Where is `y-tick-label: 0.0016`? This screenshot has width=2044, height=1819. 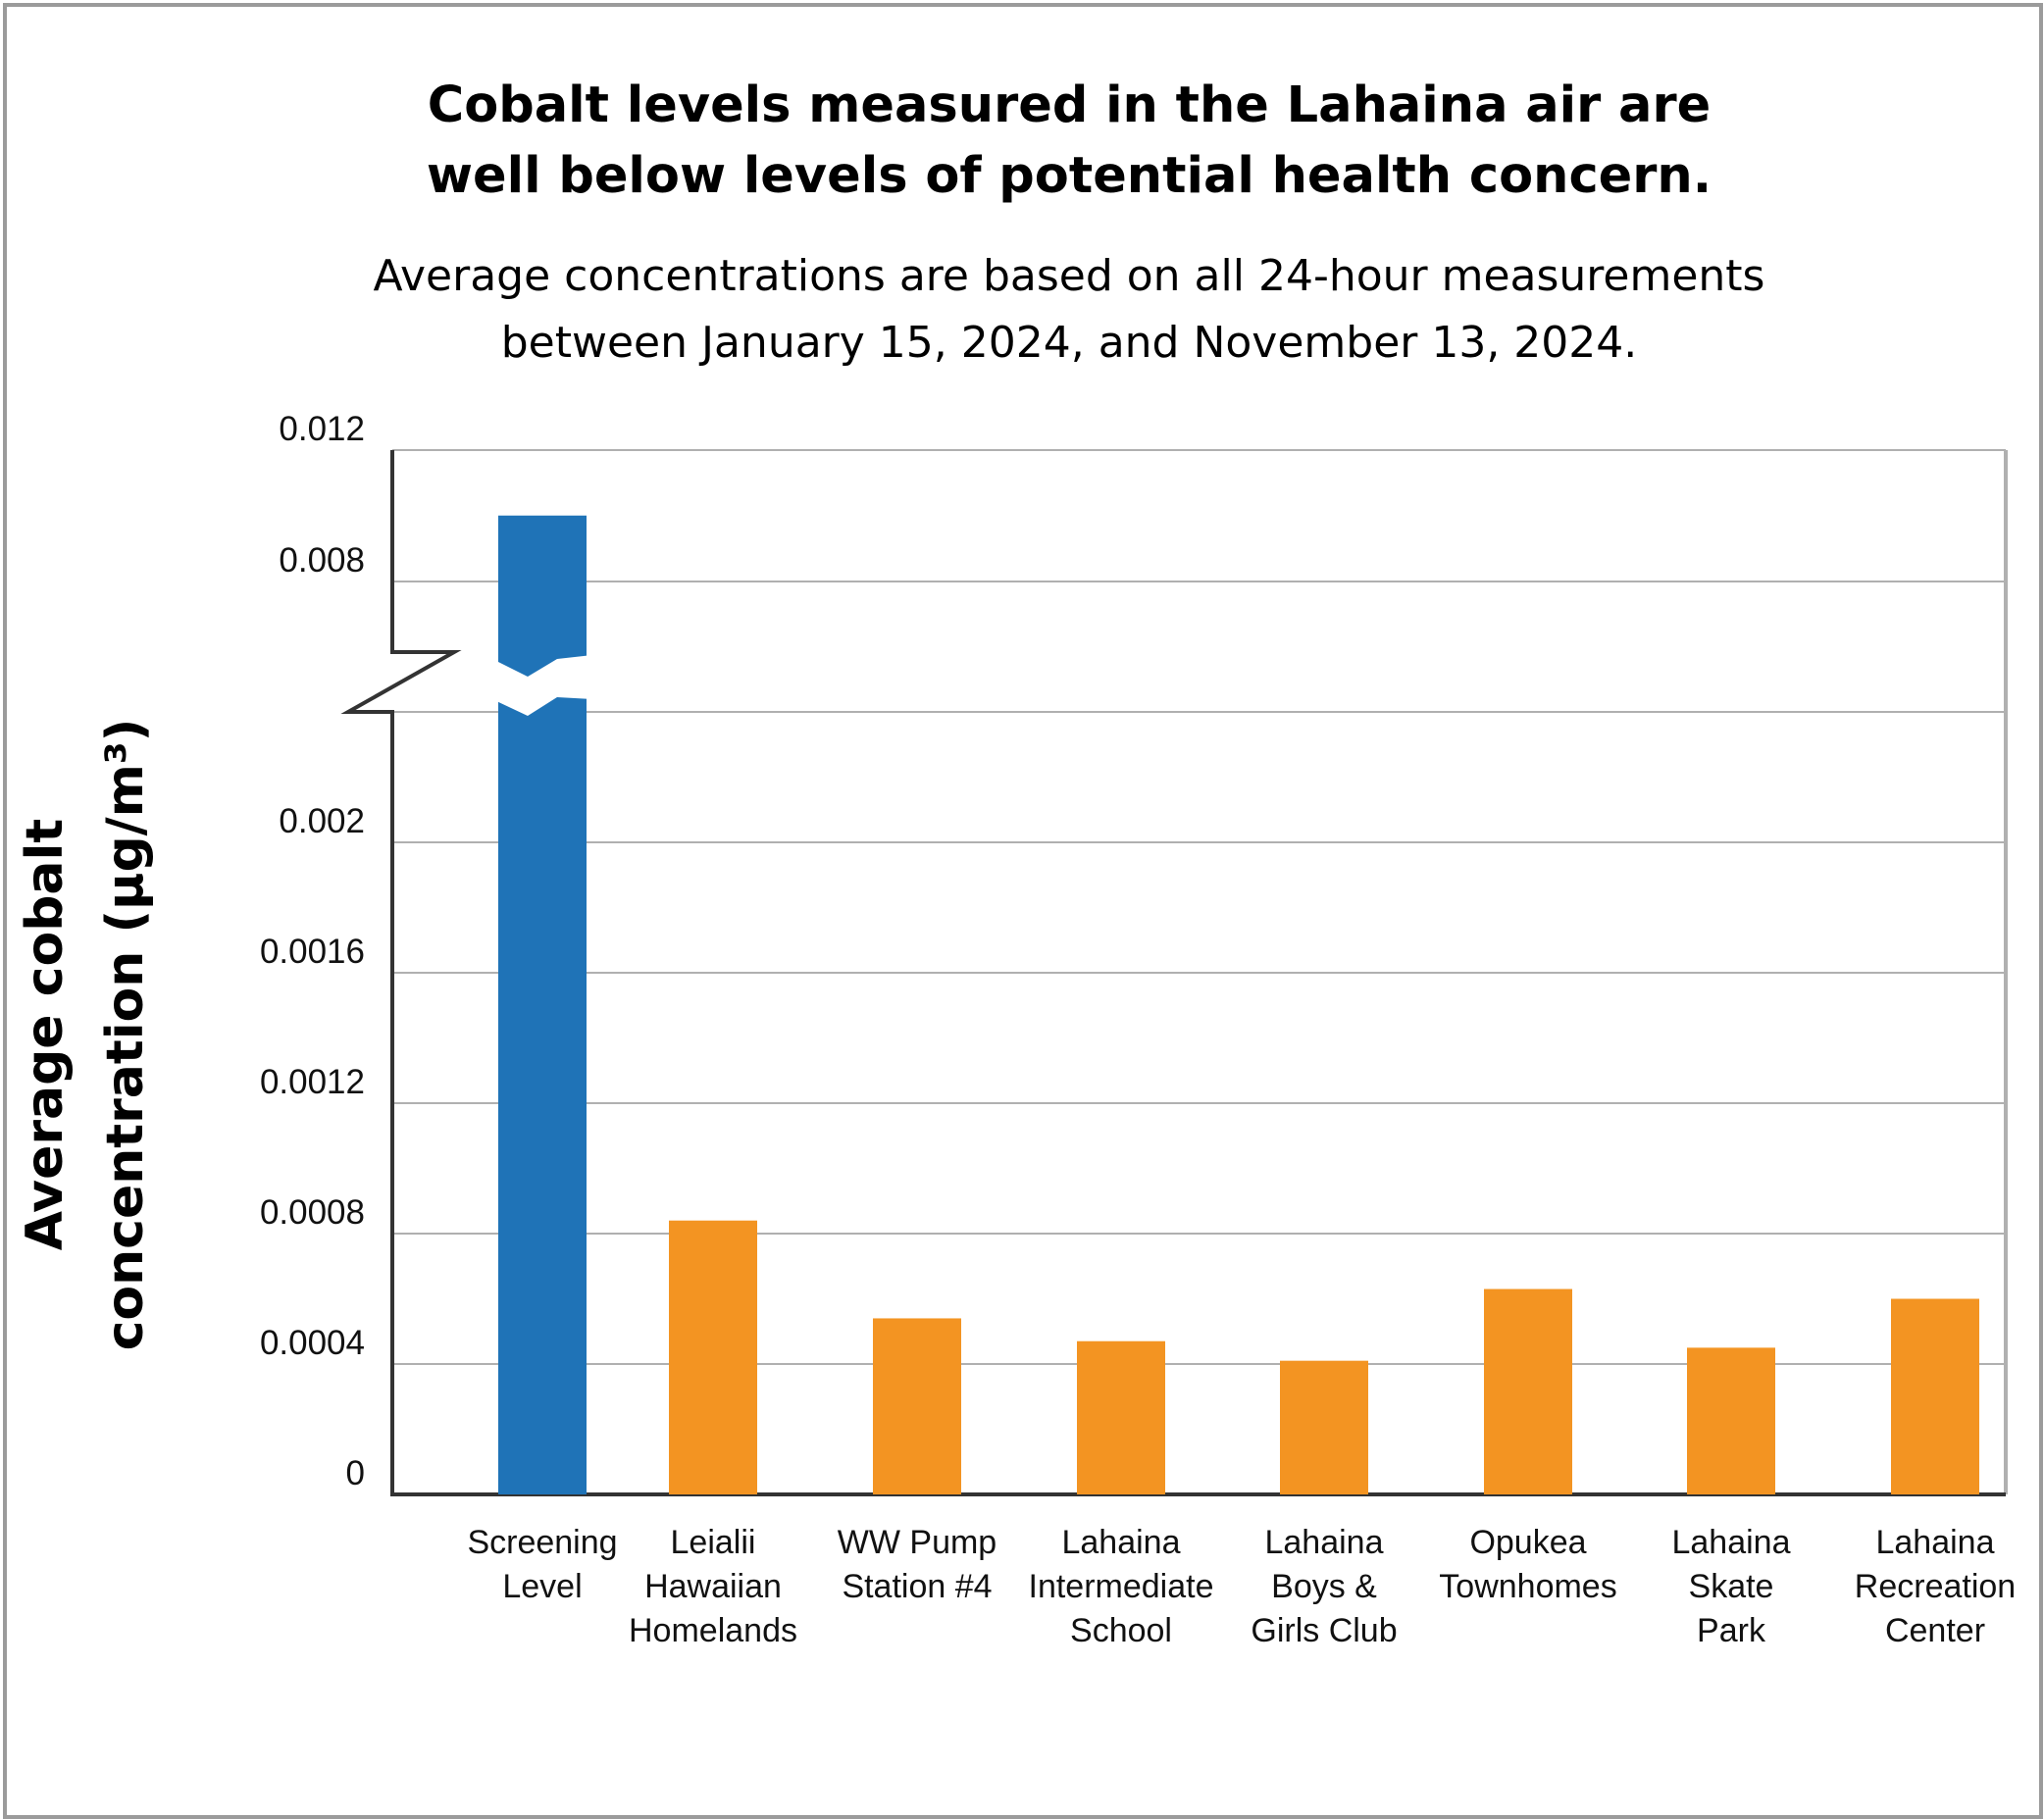
y-tick-label: 0.0016 is located at coordinates (313, 952).